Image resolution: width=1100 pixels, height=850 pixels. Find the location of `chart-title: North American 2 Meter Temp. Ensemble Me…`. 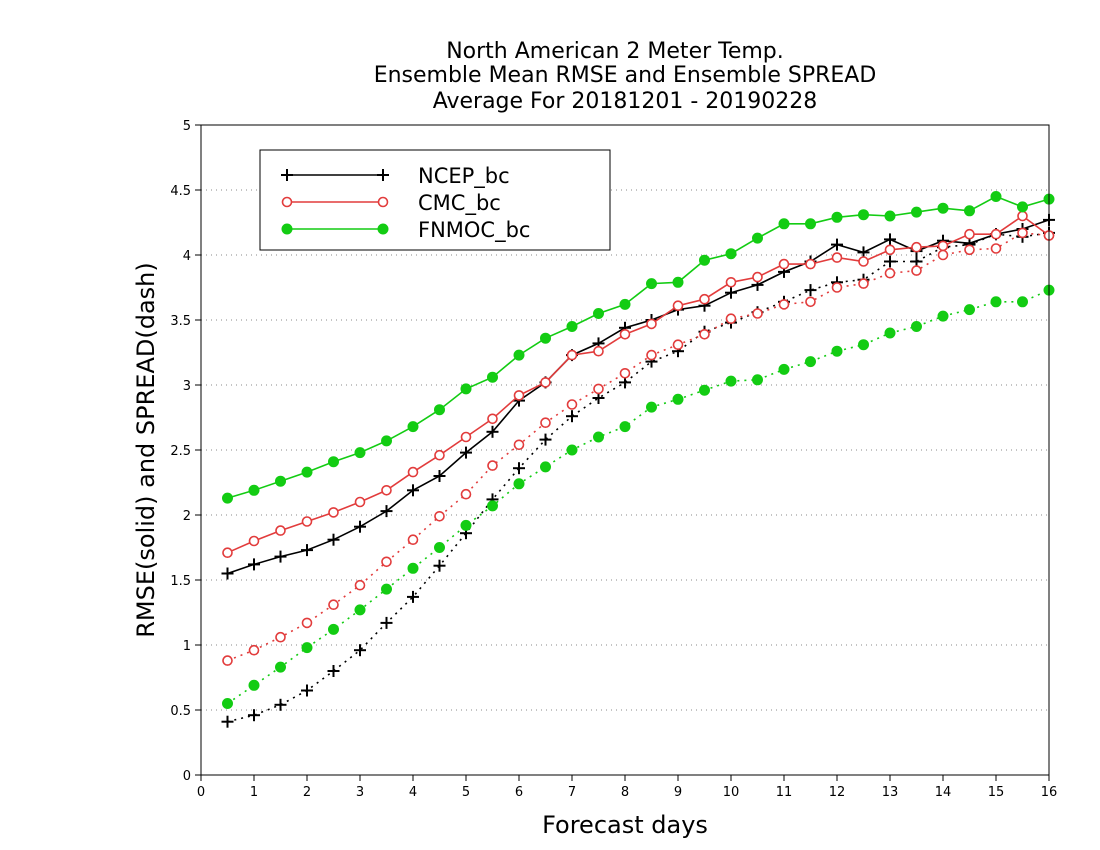

chart-title: North American 2 Meter Temp. Ensemble Me… is located at coordinates (625, 76).